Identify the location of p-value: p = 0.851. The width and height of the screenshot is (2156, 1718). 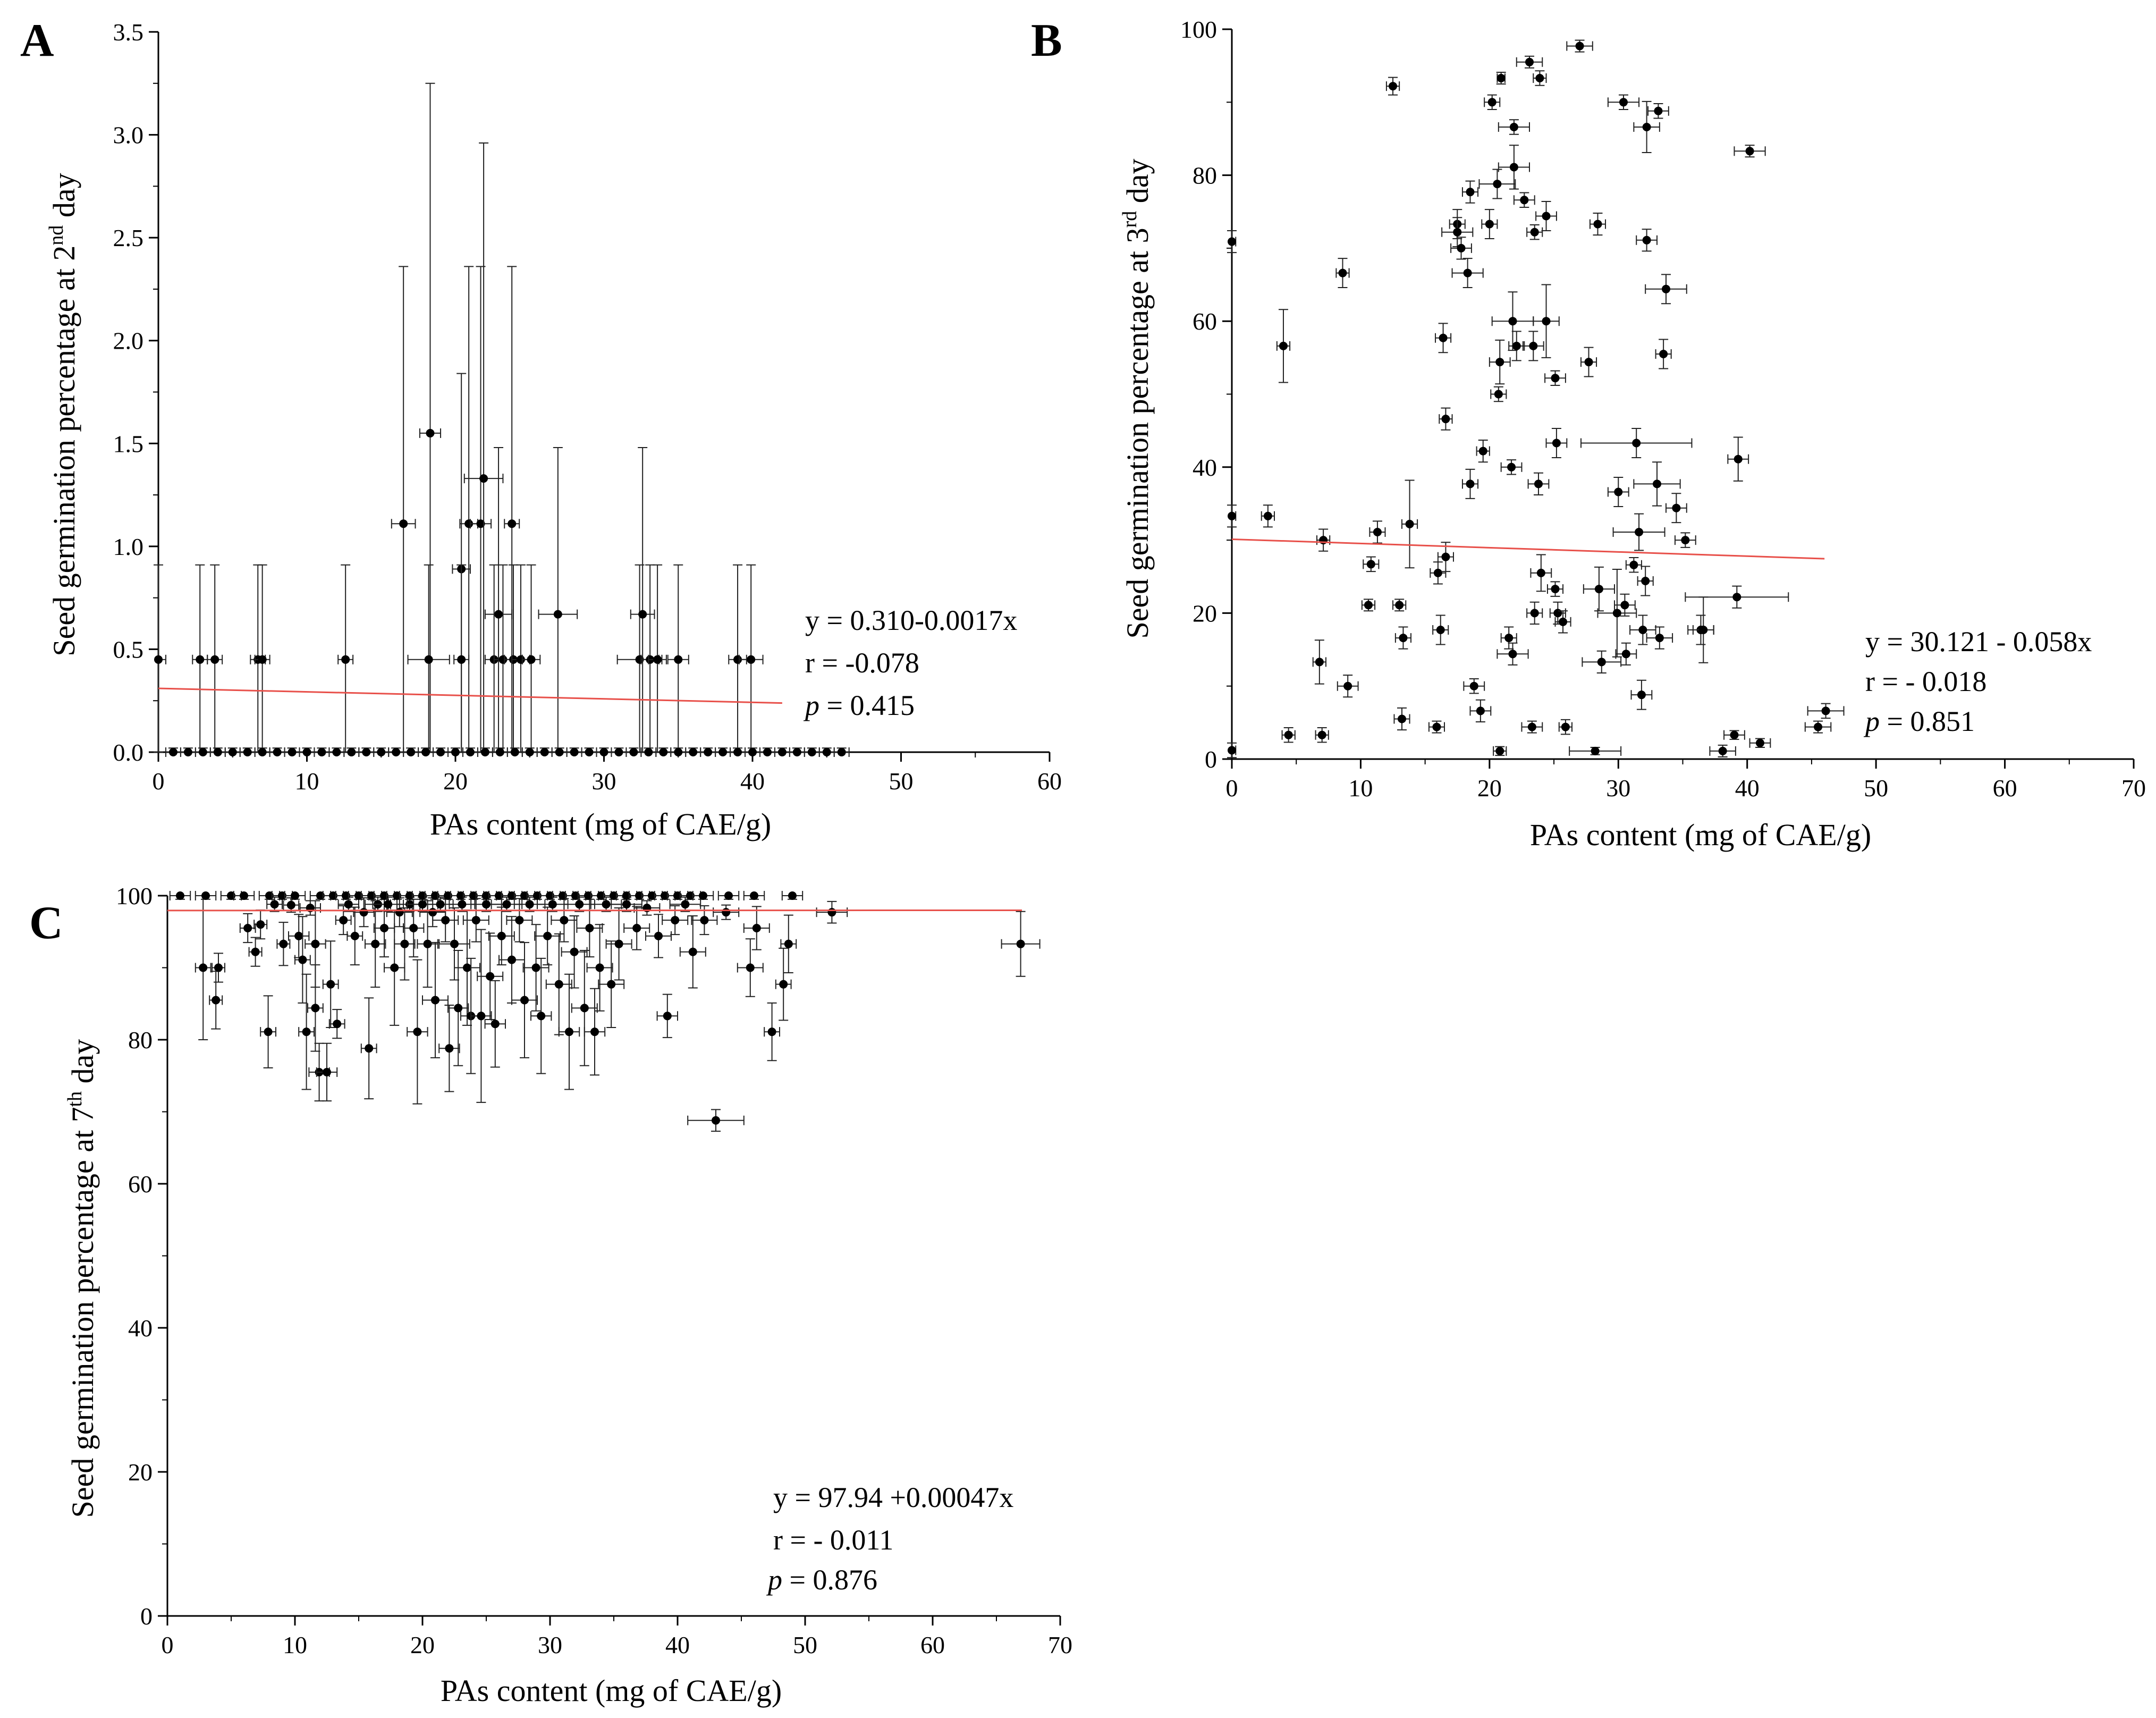
(1919, 721).